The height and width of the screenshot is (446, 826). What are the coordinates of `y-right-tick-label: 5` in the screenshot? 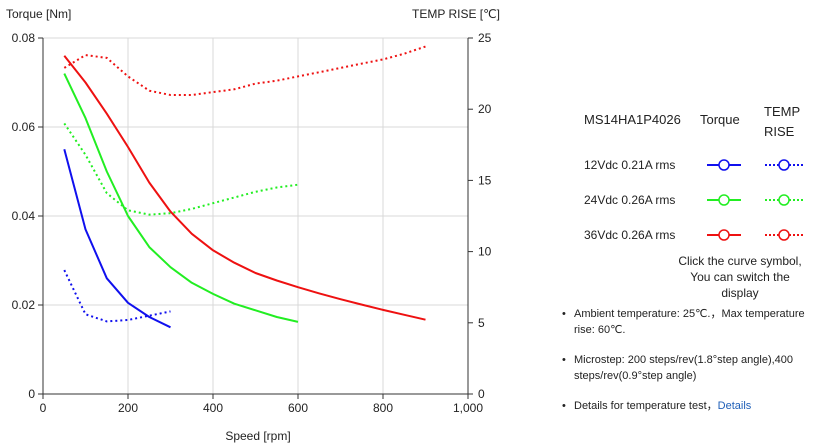 It's located at (481, 323).